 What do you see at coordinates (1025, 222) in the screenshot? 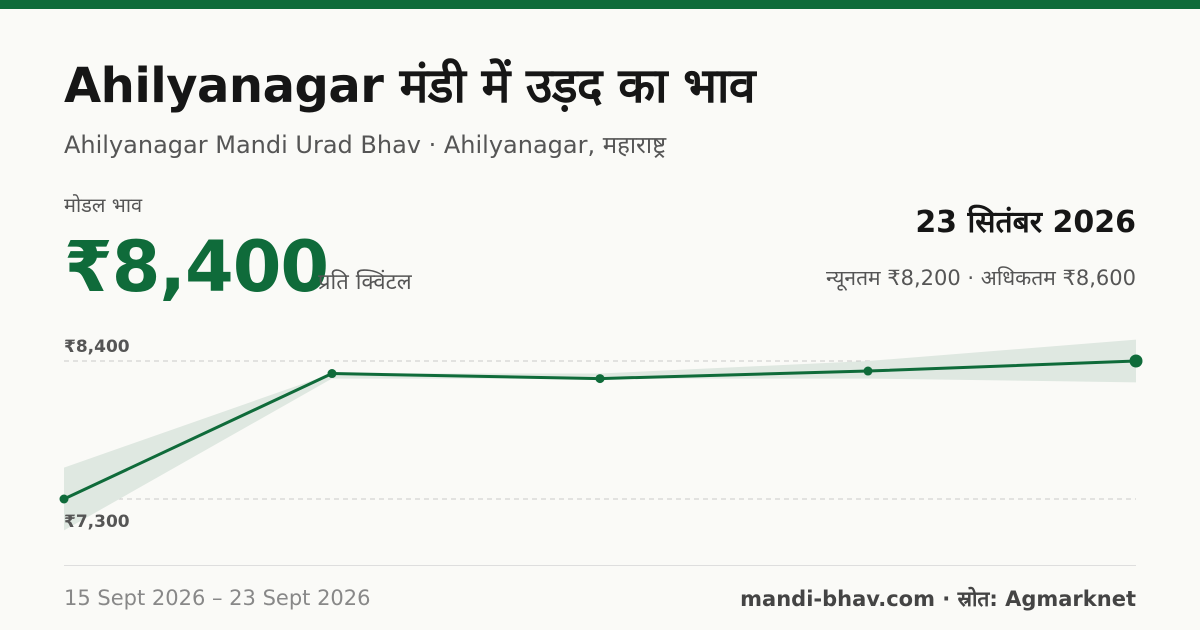
I see `price-date: 23 सितंबर 2026` at bounding box center [1025, 222].